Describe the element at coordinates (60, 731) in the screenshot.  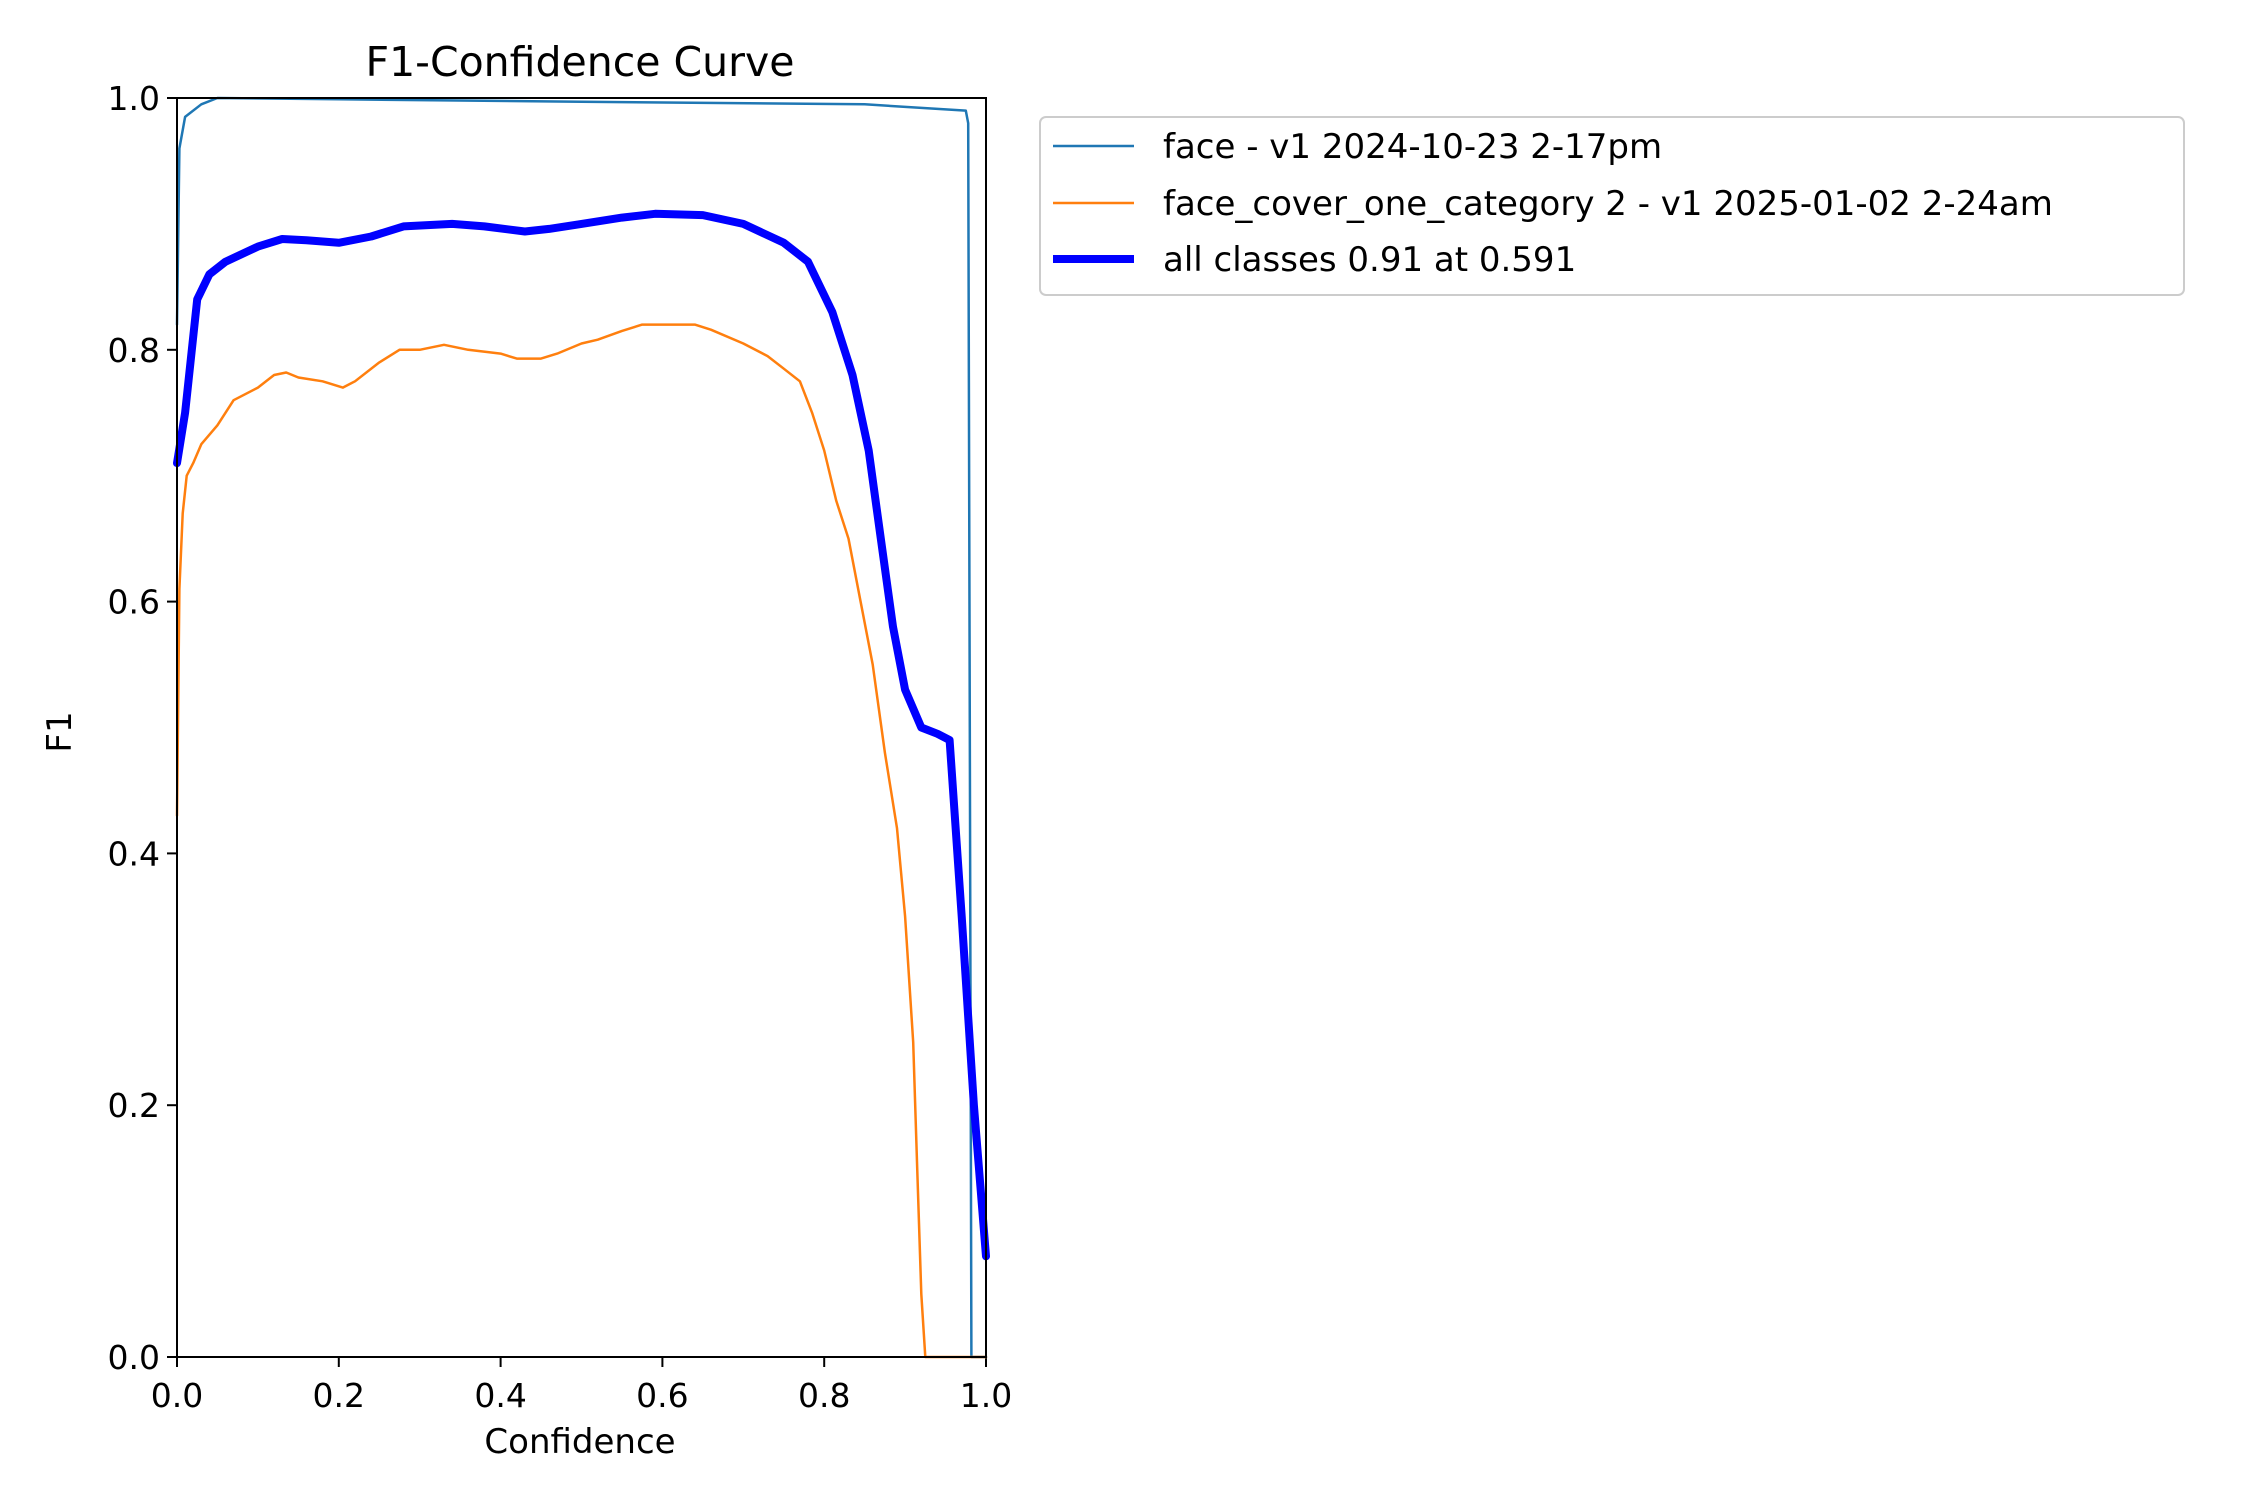
I see `y-axis-label: F1` at that location.